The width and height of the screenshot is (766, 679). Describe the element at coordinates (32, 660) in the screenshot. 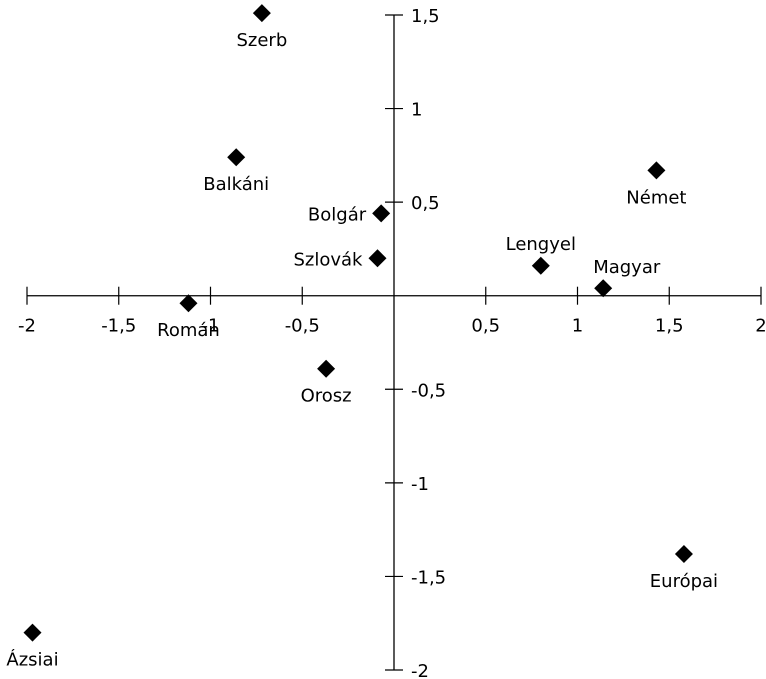

I see `data-point-label: Ázsiai` at that location.